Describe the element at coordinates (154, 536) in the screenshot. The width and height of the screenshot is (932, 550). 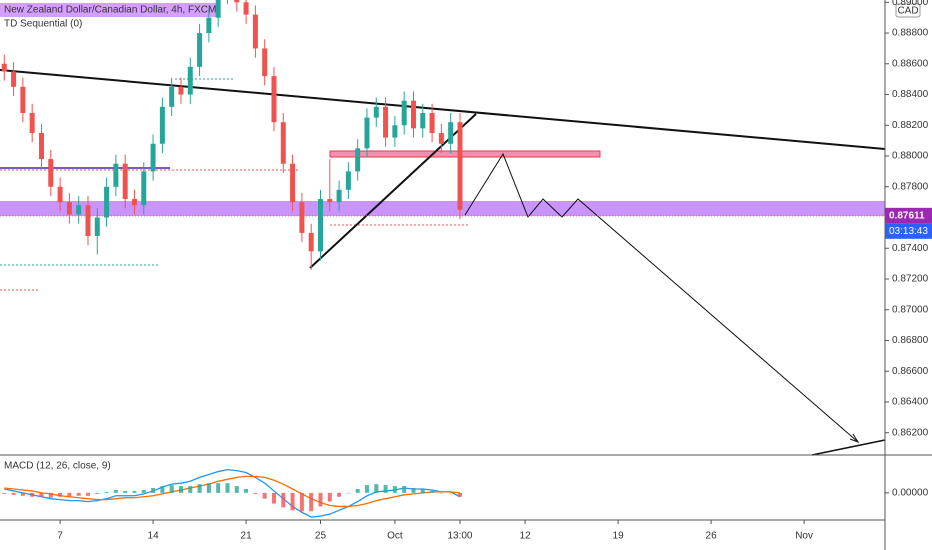
I see `x-tick-label: 14` at that location.